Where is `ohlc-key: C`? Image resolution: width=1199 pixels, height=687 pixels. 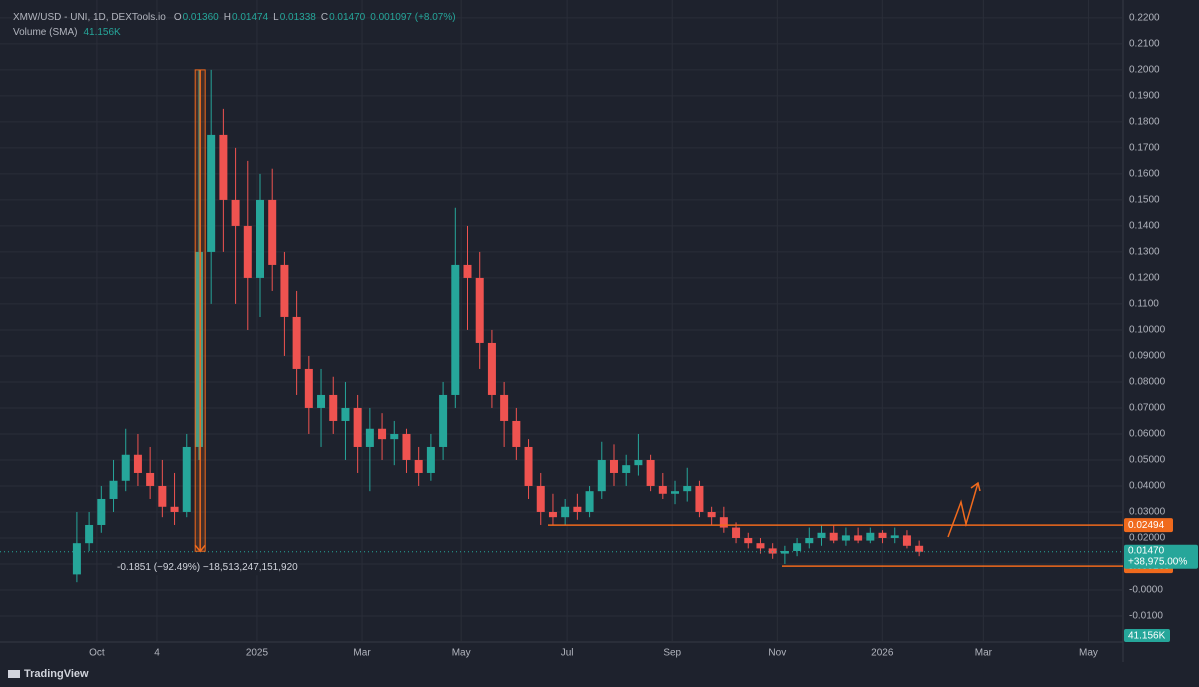
ohlc-key: C is located at coordinates (324, 17).